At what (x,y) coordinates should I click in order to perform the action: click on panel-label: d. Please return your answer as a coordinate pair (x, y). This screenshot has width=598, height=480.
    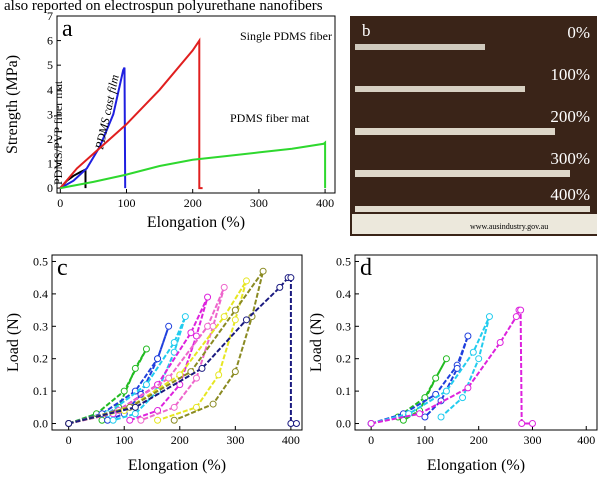
    Looking at the image, I should click on (366, 268).